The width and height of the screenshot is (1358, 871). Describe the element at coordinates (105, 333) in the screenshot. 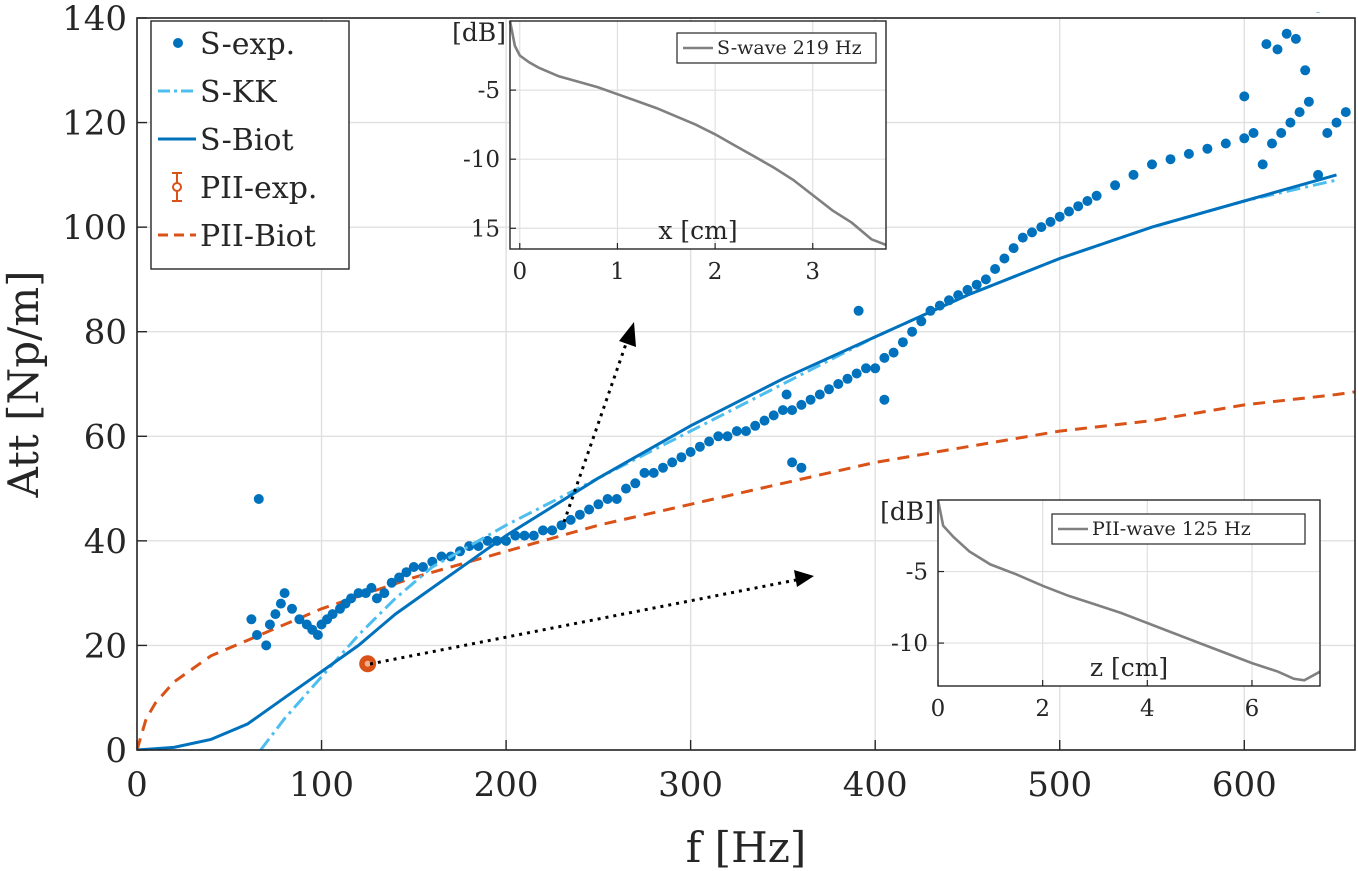

I see `y-tick-label: 80` at that location.